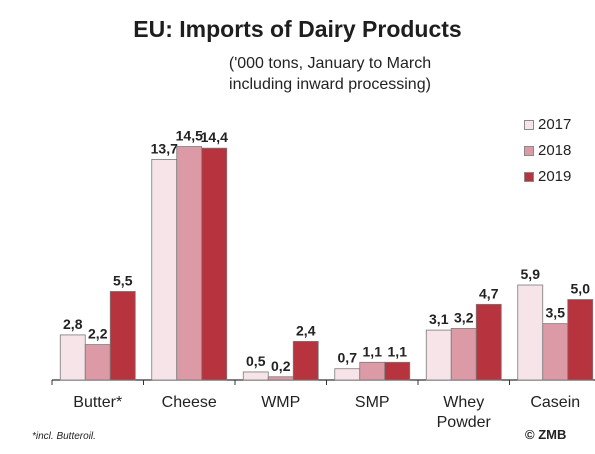 This screenshot has height=454, width=595. What do you see at coordinates (439, 319) in the screenshot?
I see `data-label: 3,1` at bounding box center [439, 319].